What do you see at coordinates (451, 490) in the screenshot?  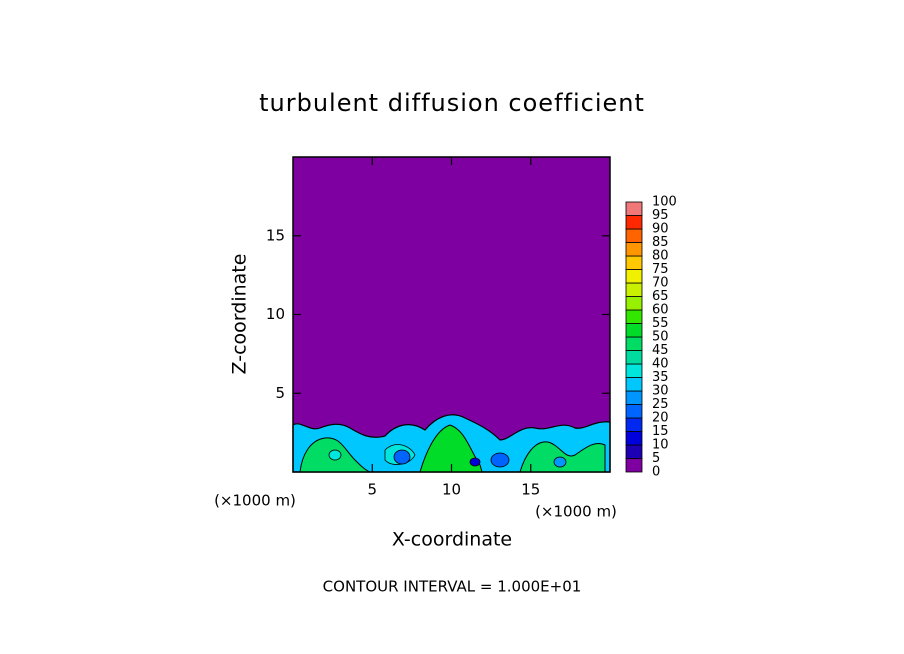 I see `x-tick-label: 10` at bounding box center [451, 490].